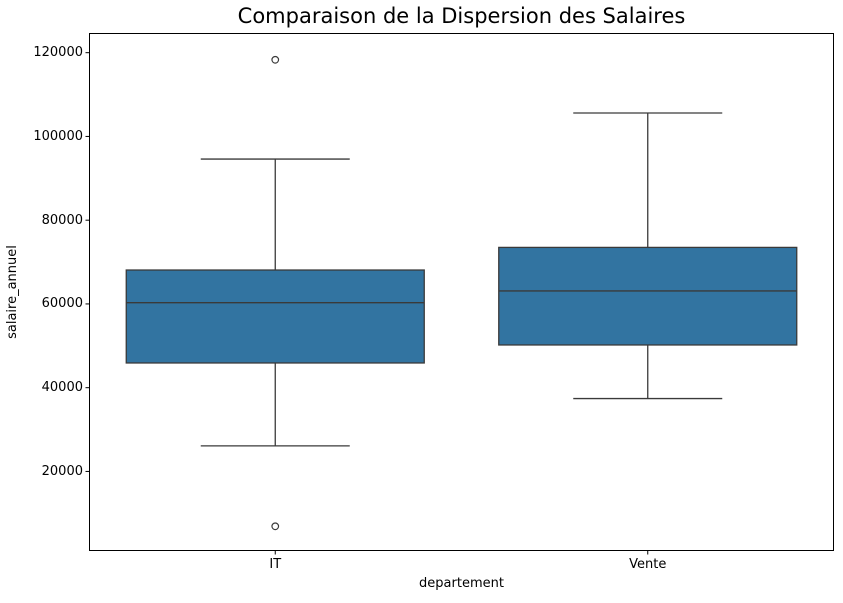 The height and width of the screenshot is (603, 843). What do you see at coordinates (275, 564) in the screenshot?
I see `x-tick-label-it: IT` at bounding box center [275, 564].